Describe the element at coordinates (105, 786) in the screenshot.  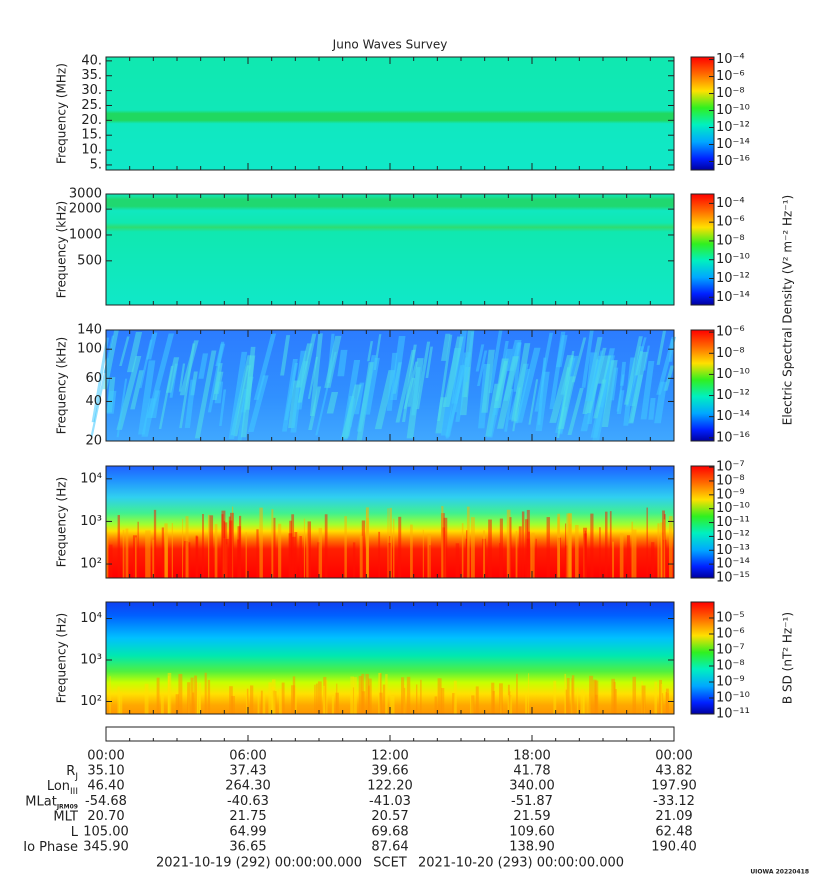
I see `row-value: 46.40` at that location.